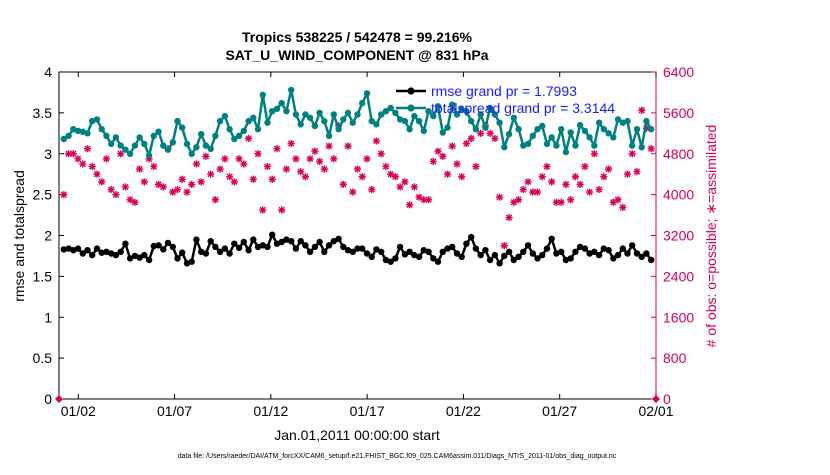  Describe the element at coordinates (43, 276) in the screenshot. I see `y-tick-label: 1.5` at that location.